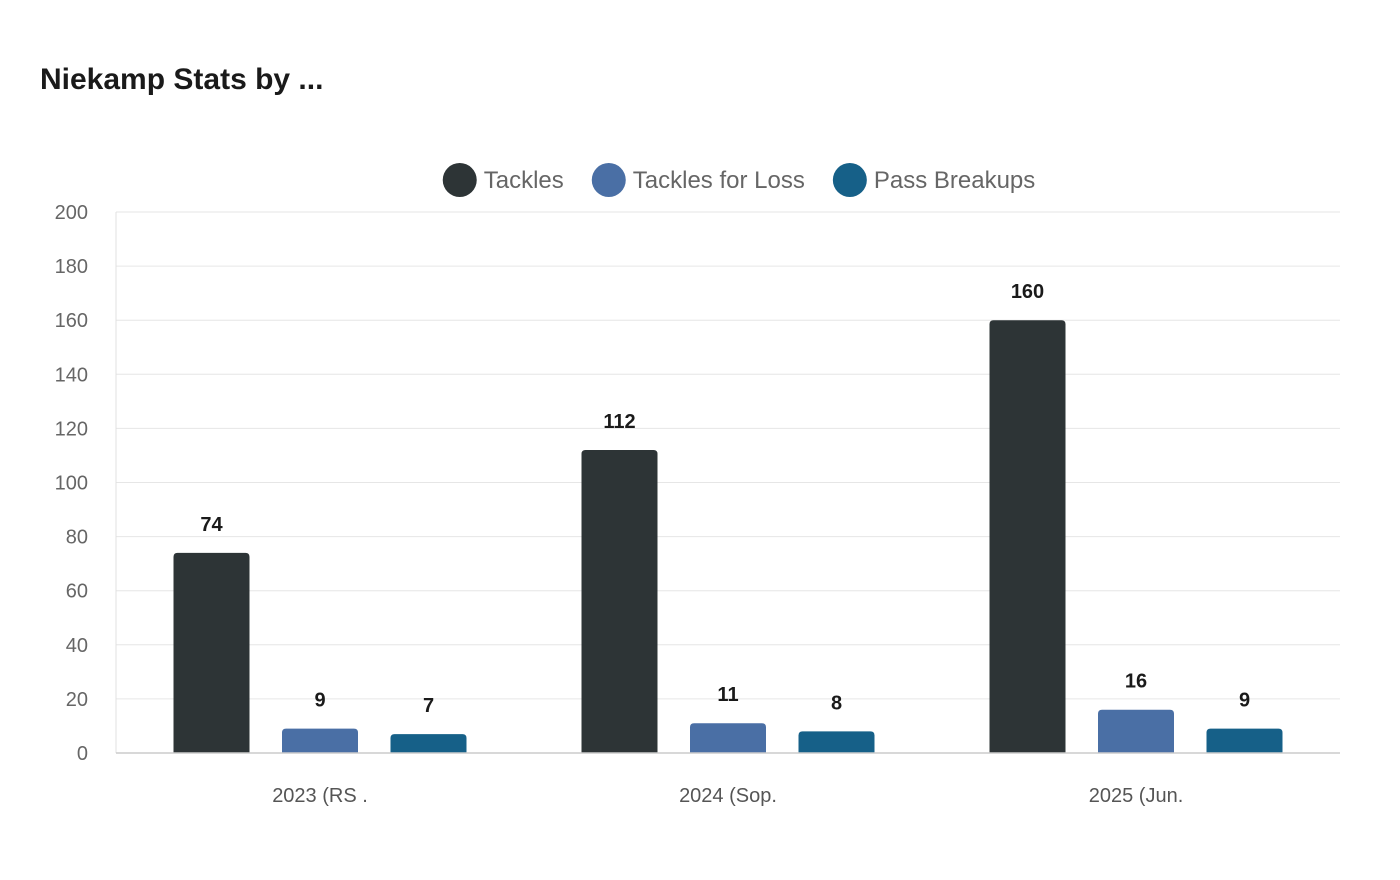 The image size is (1400, 880). I want to click on legend-label: Tackles, so click(524, 180).